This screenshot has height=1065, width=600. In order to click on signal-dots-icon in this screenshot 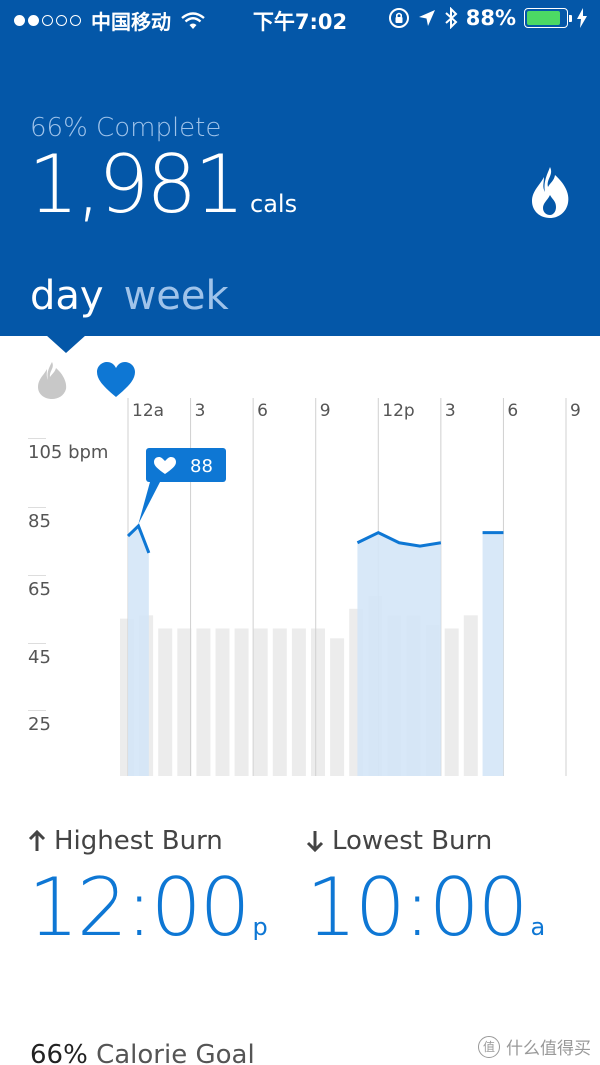, I will do `click(47, 20)`.